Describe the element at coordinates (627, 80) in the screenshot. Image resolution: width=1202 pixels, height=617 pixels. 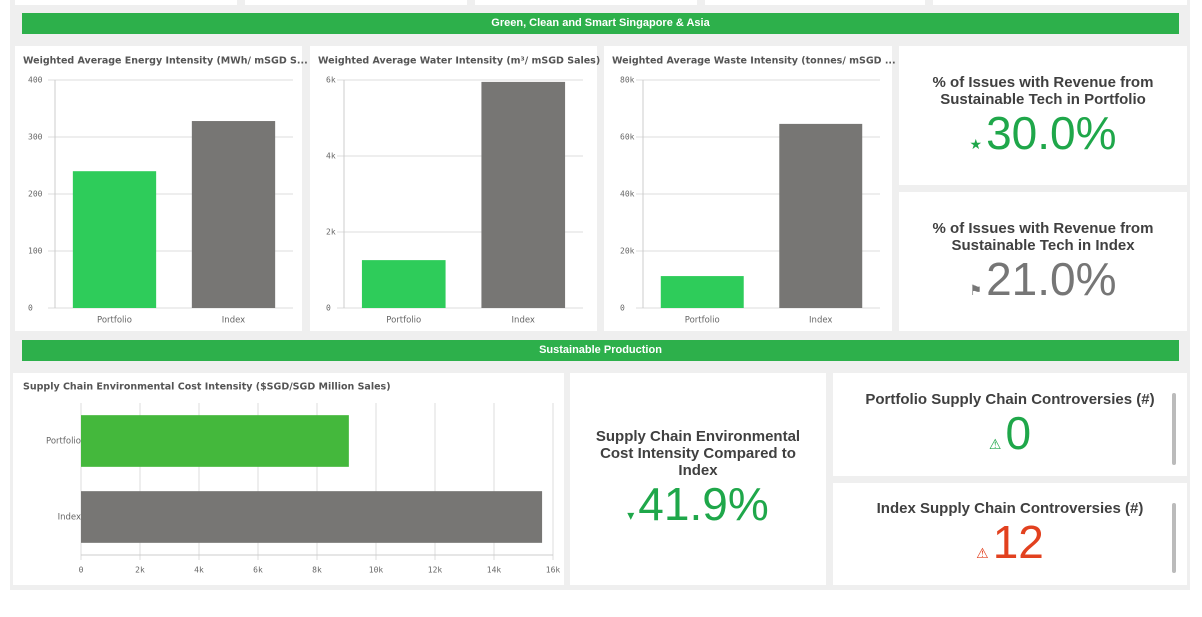
I see `y-tick-label: 80k` at that location.